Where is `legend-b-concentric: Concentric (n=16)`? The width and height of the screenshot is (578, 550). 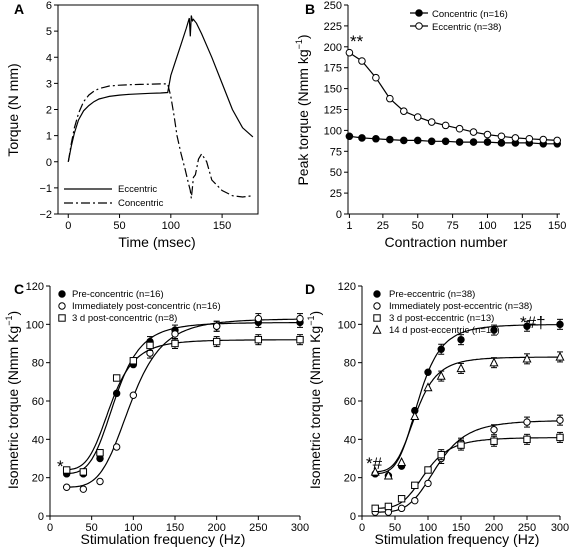 legend-b-concentric: Concentric (n=16) is located at coordinates (470, 14).